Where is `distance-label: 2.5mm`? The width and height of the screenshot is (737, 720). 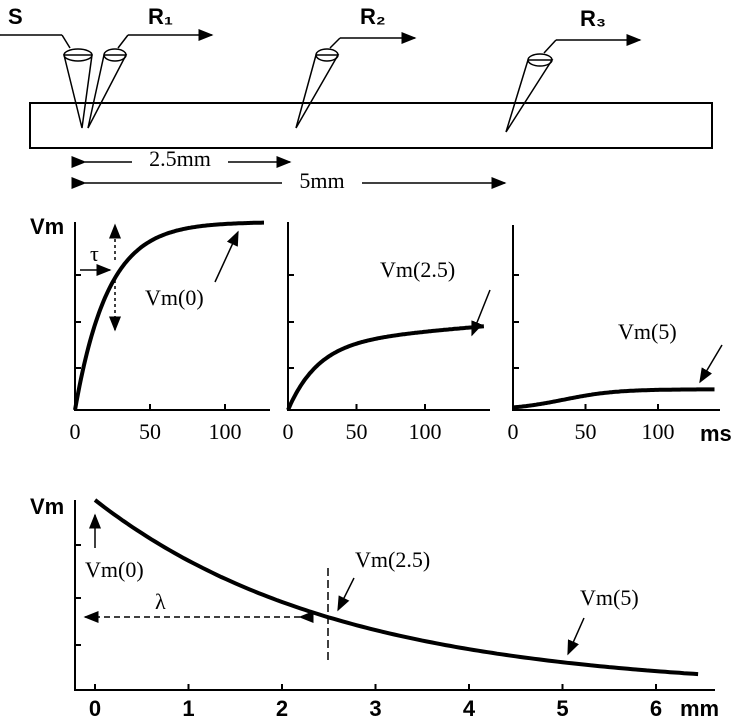
distance-label: 2.5mm is located at coordinates (180, 158).